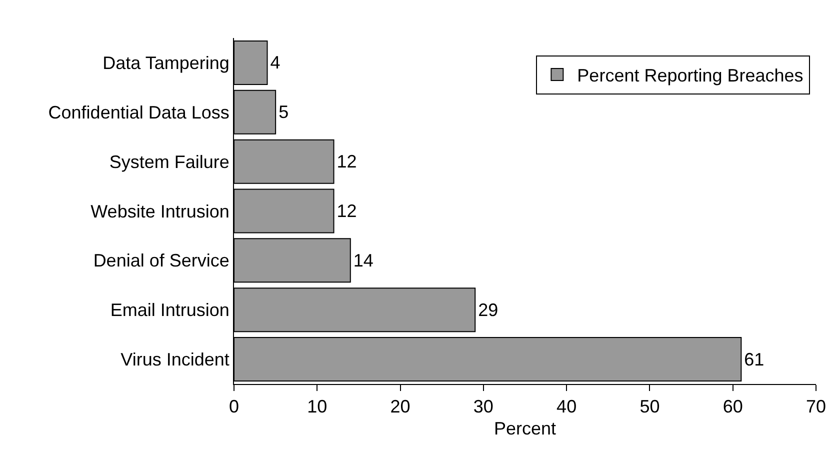 The image size is (838, 466). Describe the element at coordinates (139, 112) in the screenshot. I see `y-tick-label: Confidential Data Loss` at that location.